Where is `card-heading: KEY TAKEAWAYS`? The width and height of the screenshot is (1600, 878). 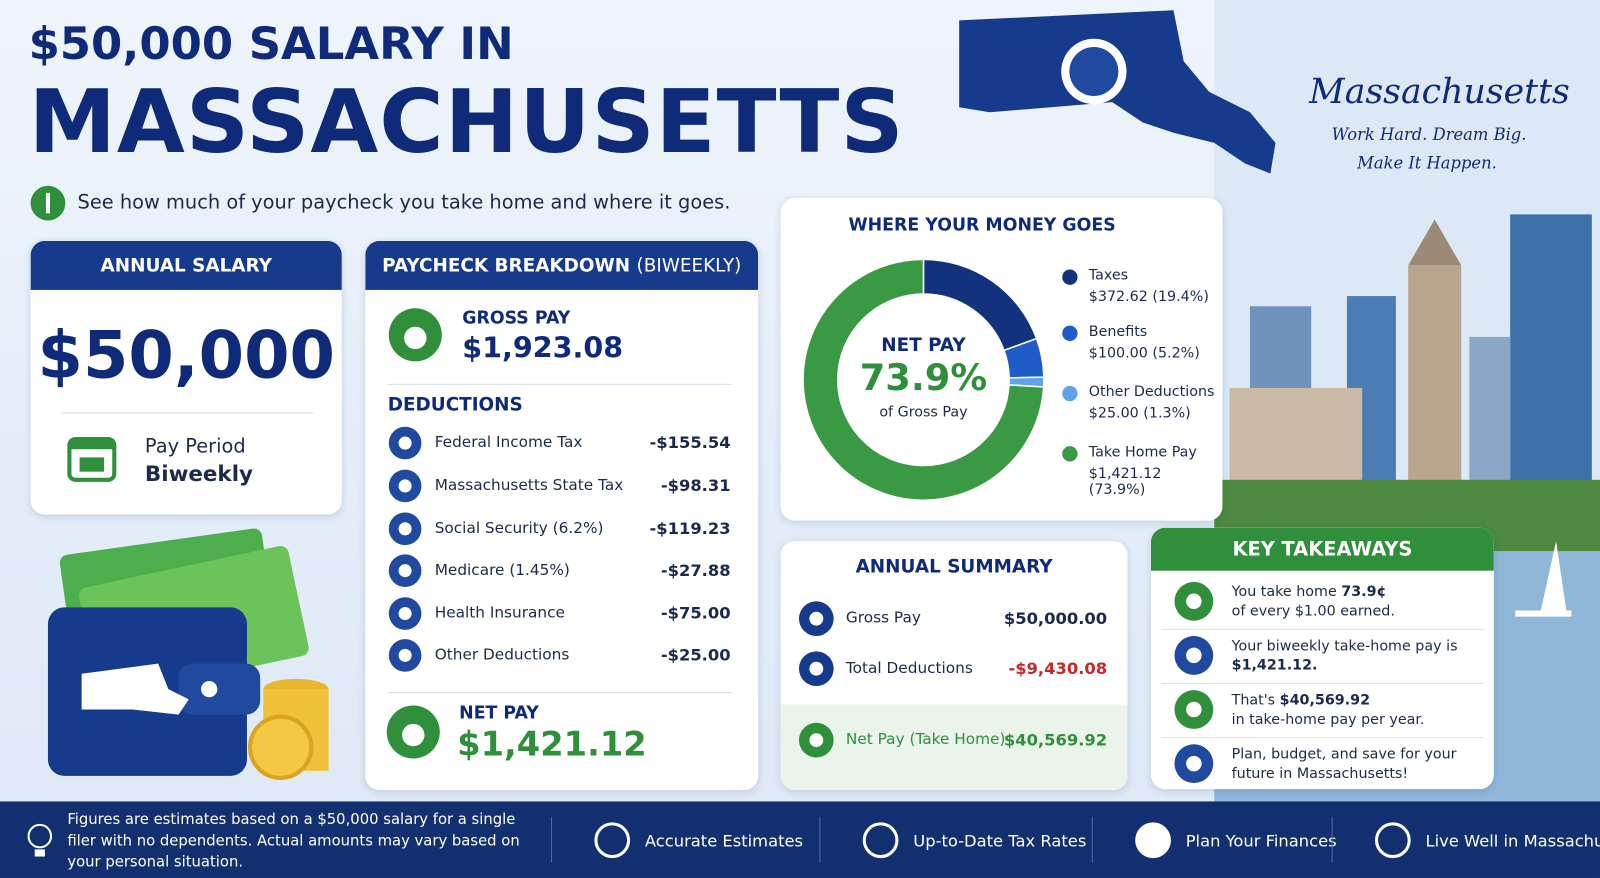
card-heading: KEY TAKEAWAYS is located at coordinates (1322, 549).